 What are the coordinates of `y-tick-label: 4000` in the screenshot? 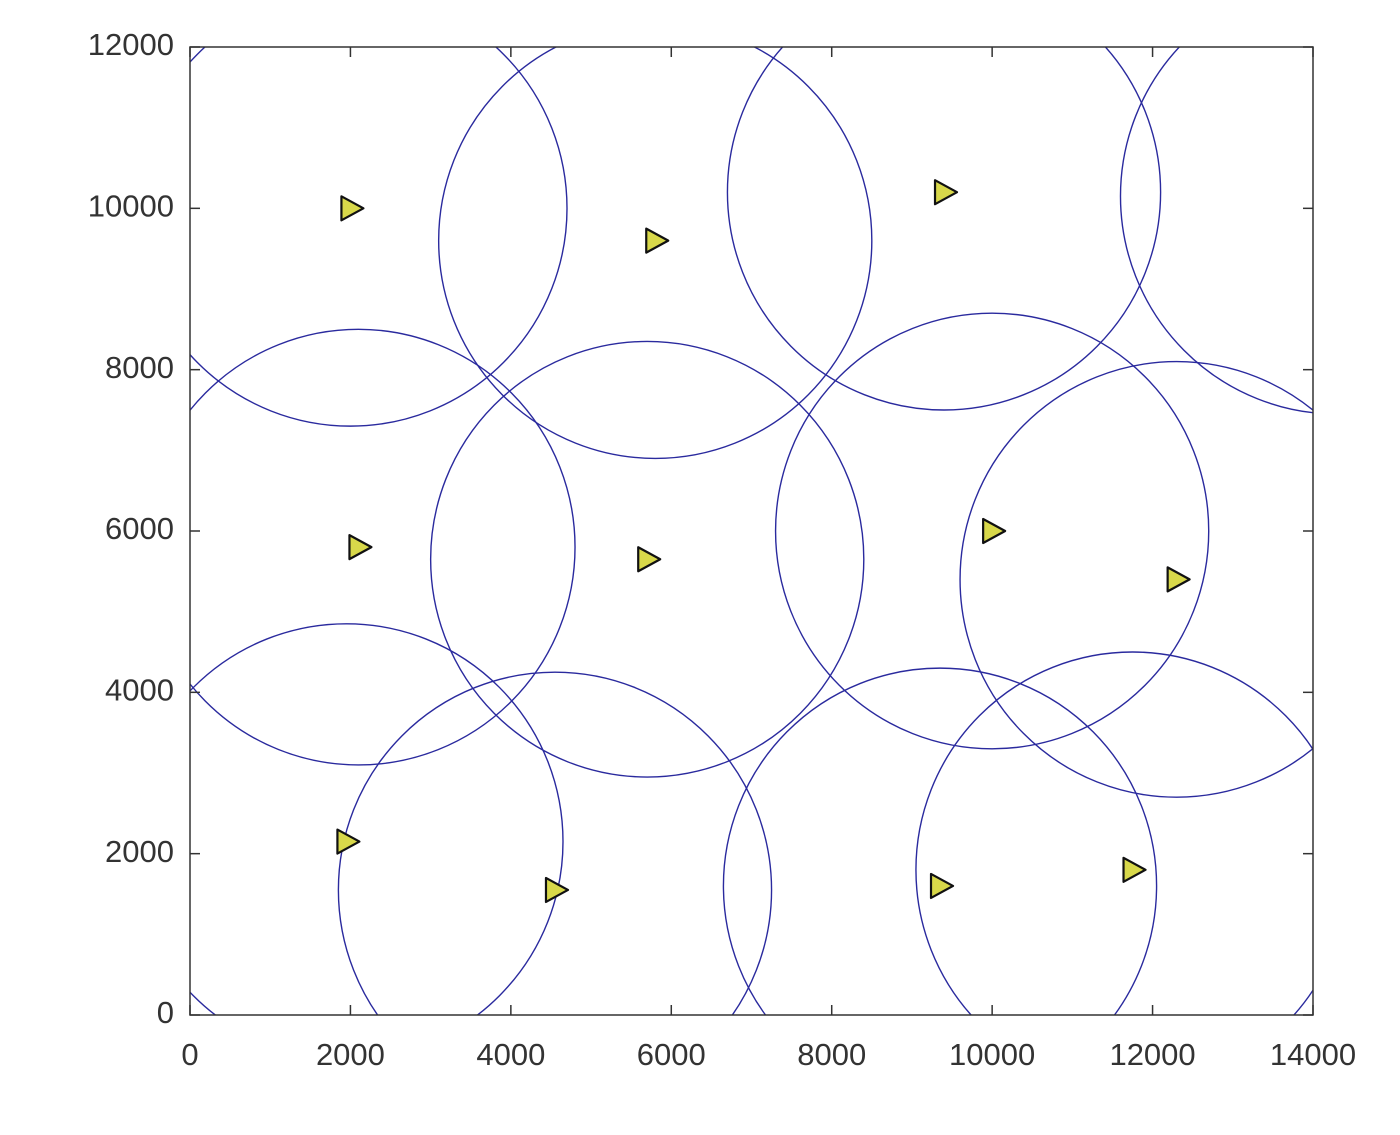 It's located at (139, 690).